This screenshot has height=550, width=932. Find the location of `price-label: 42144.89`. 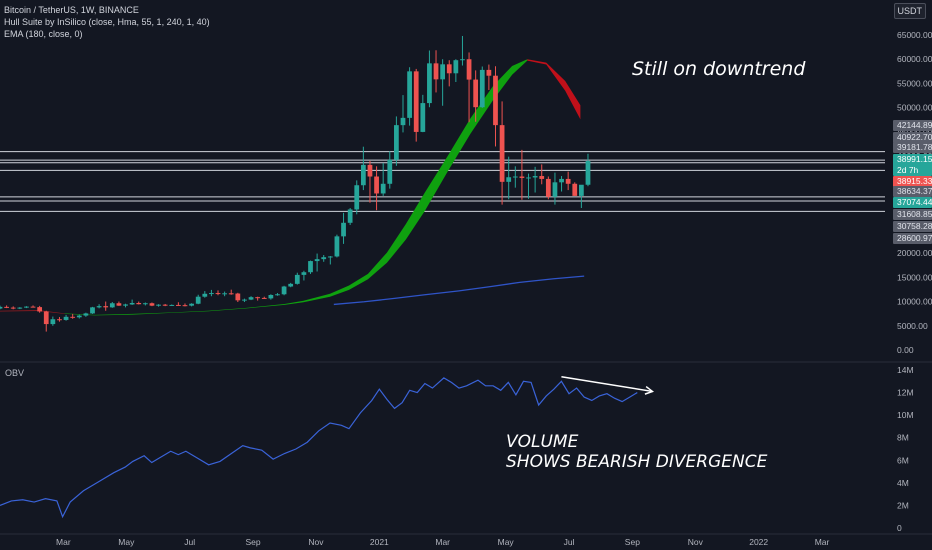

price-label: 42144.89 is located at coordinates (914, 125).